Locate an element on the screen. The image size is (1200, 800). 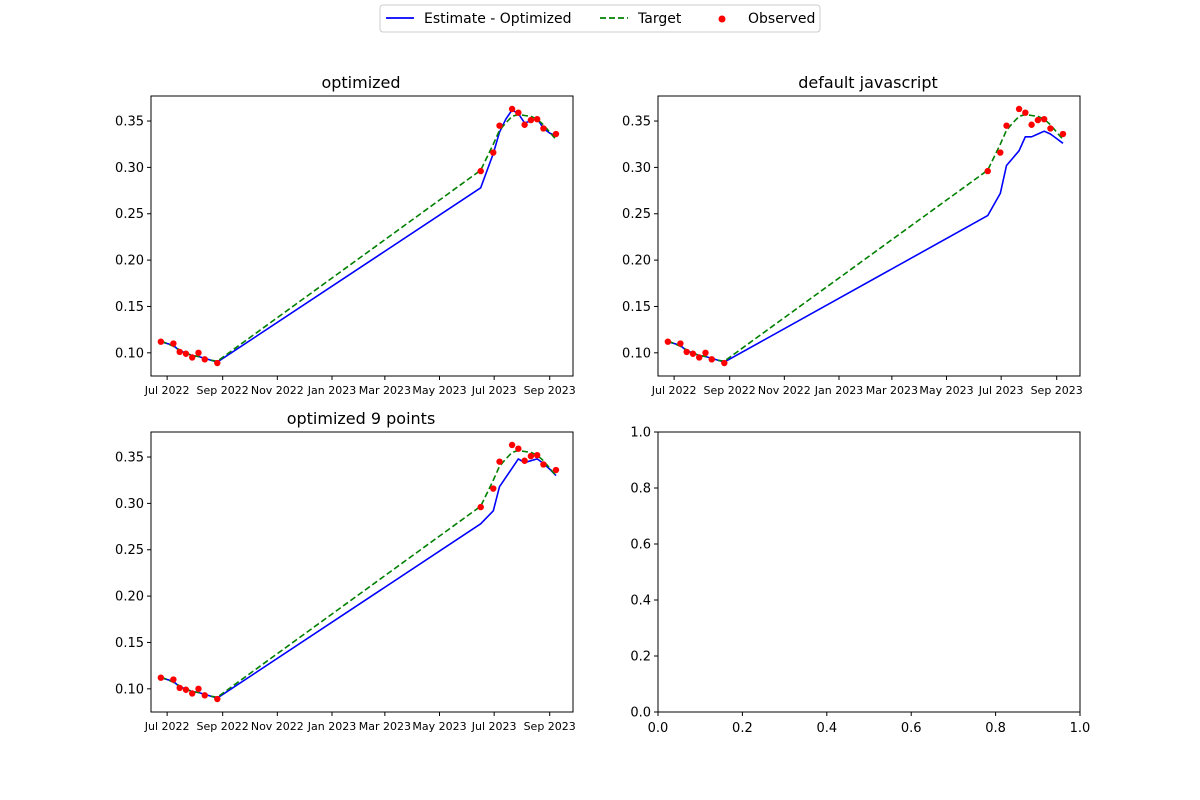
legend-label-observed: Observed is located at coordinates (781, 19).